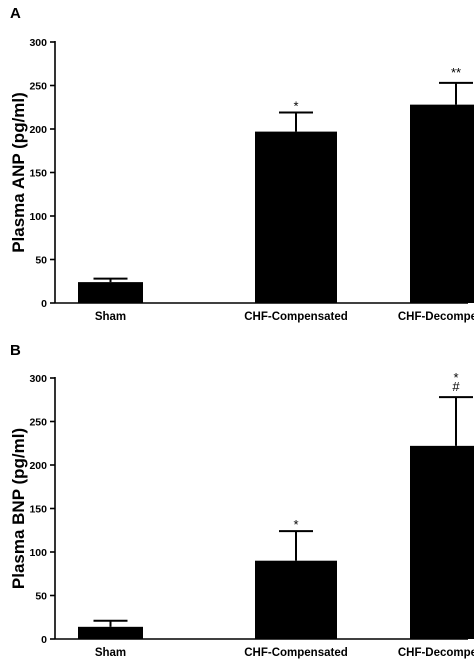 This screenshot has width=474, height=663. What do you see at coordinates (15, 350) in the screenshot?
I see `panel-b-letter: B` at bounding box center [15, 350].